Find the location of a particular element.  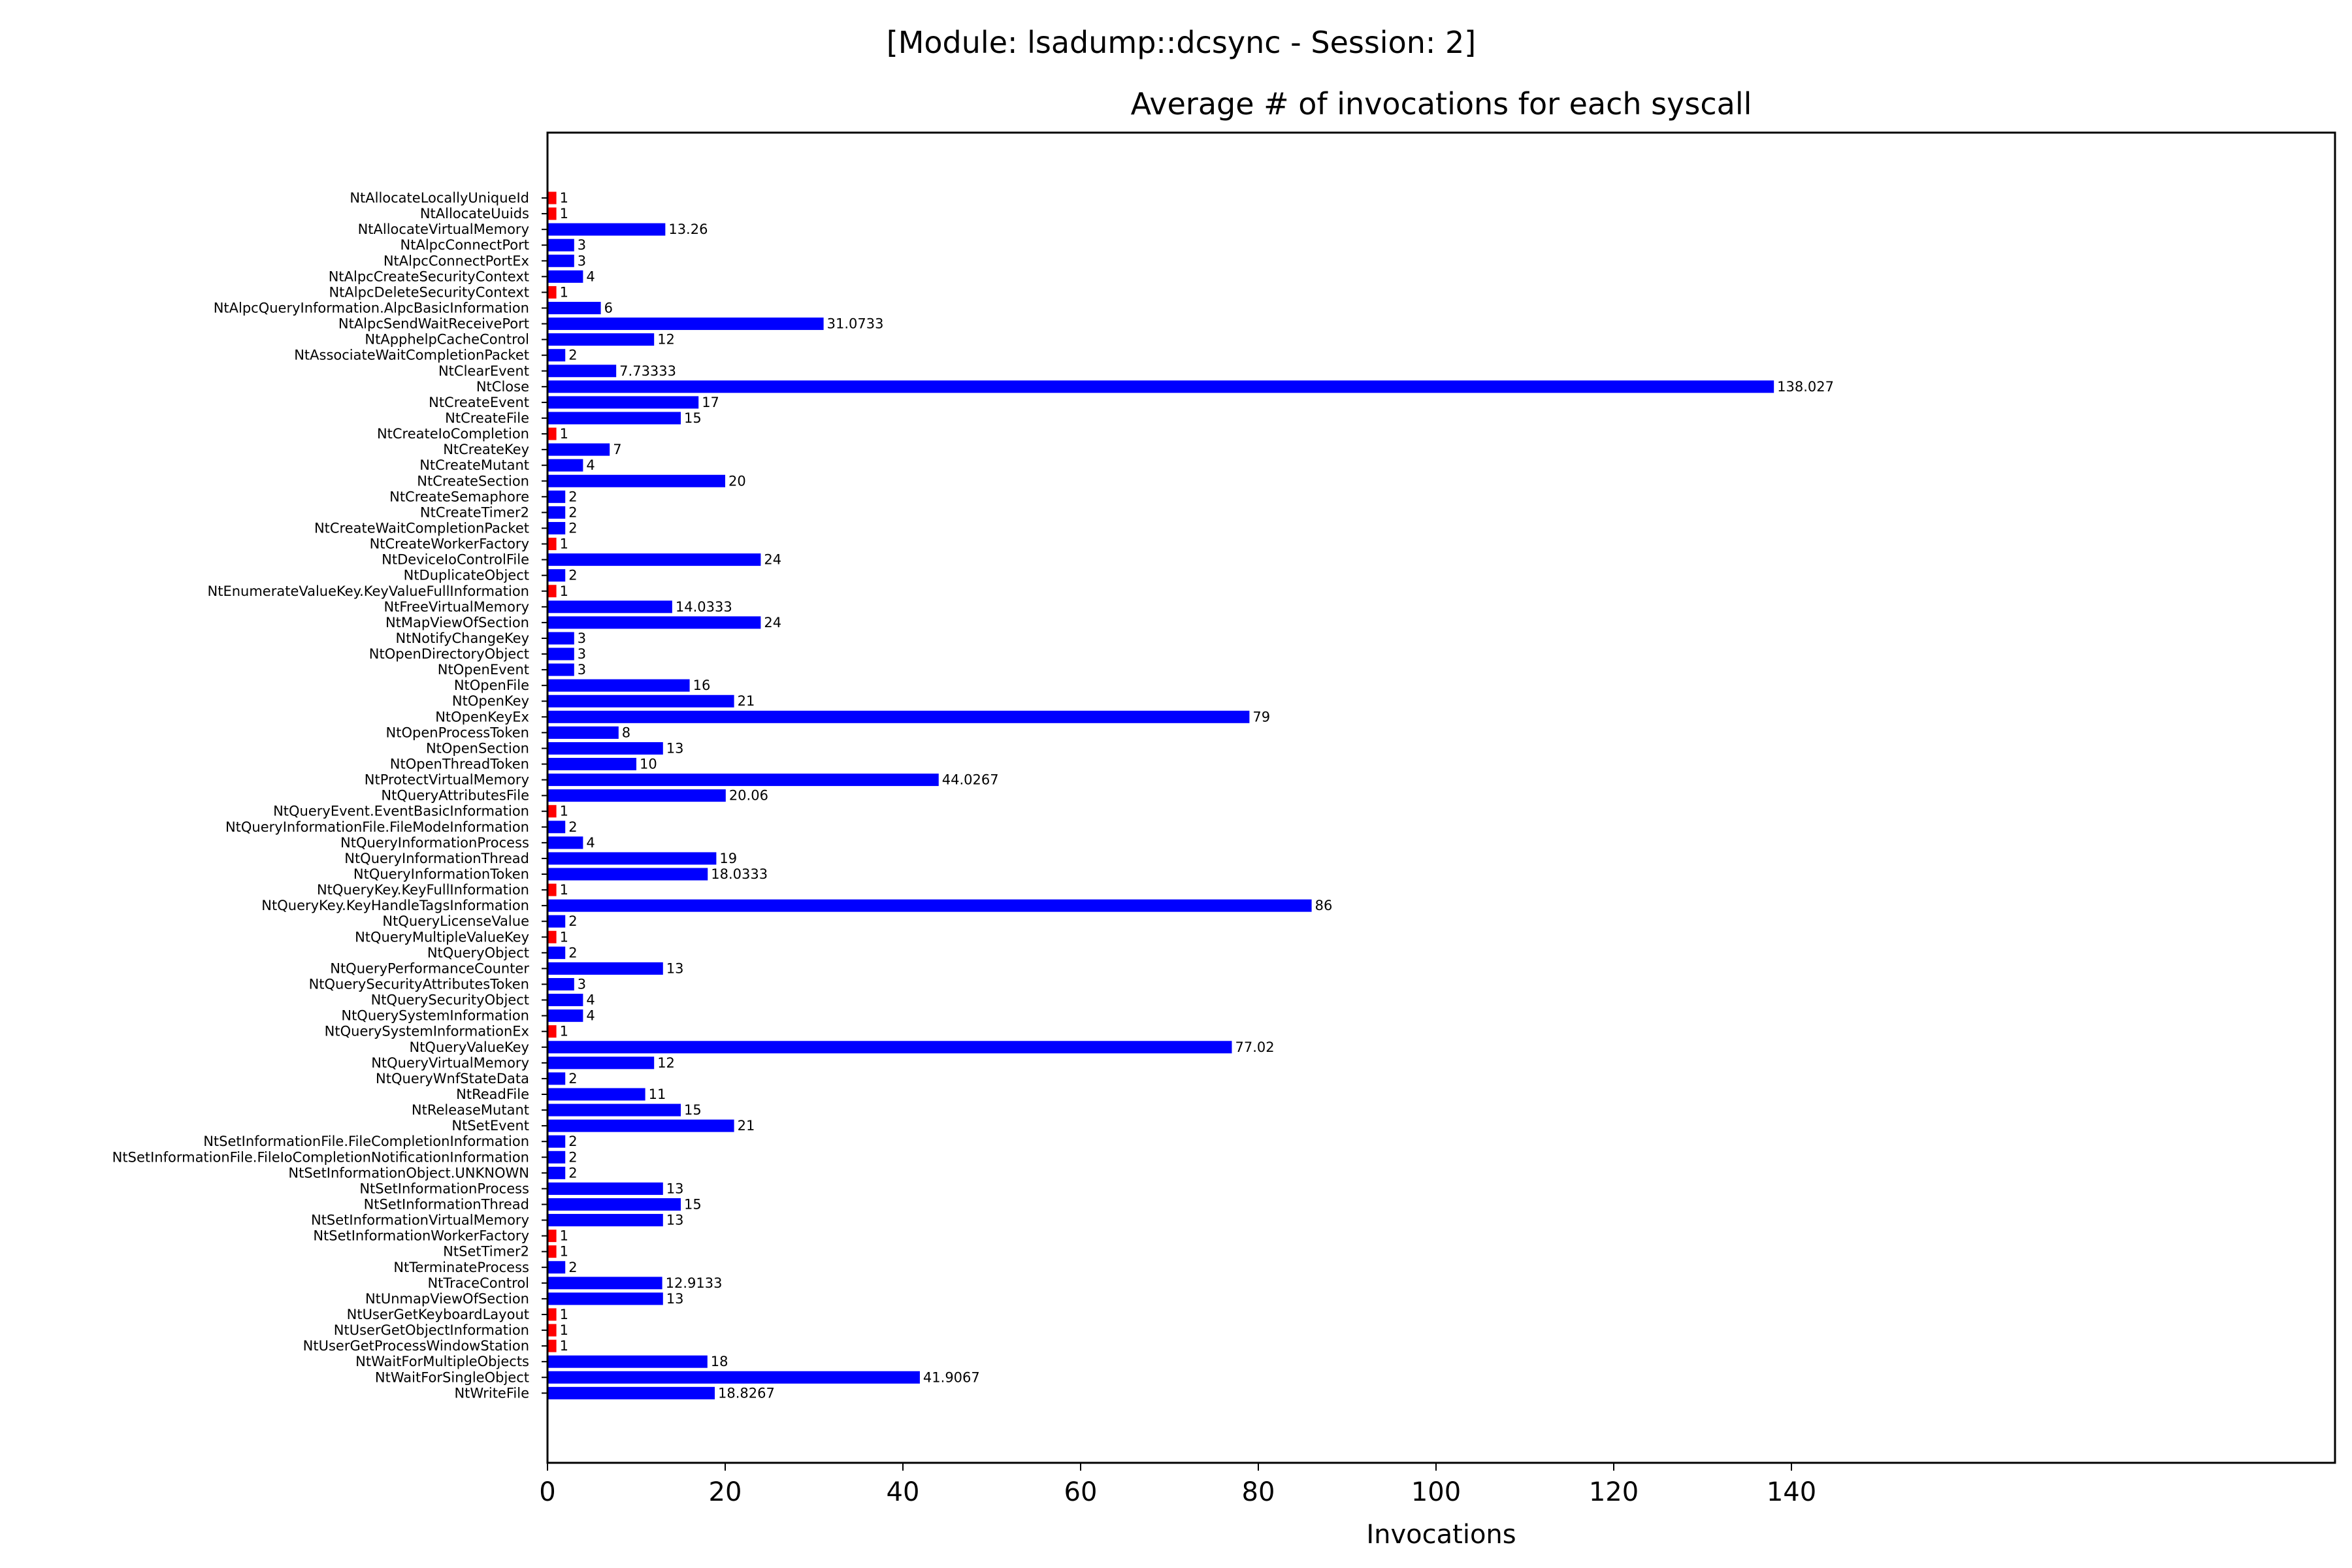

bar-NtSetInformationObject.UNKNOWN is located at coordinates (556, 1172).